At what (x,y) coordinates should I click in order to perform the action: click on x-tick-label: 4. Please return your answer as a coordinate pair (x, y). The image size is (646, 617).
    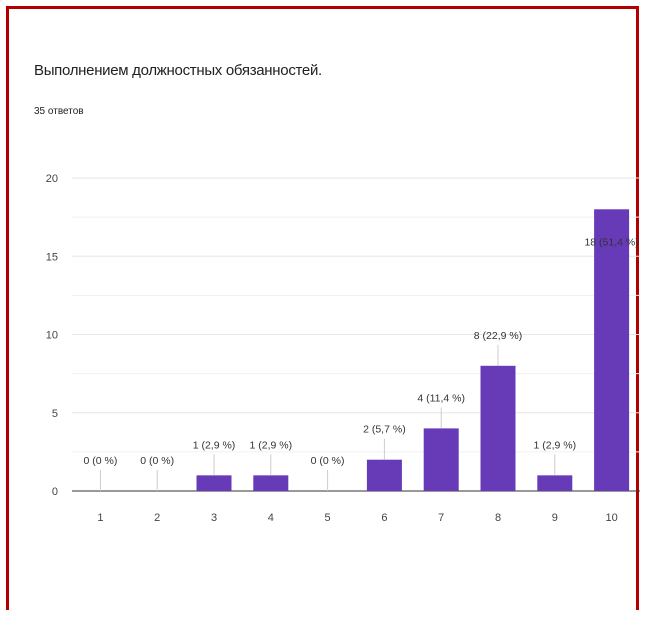
    Looking at the image, I should click on (271, 518).